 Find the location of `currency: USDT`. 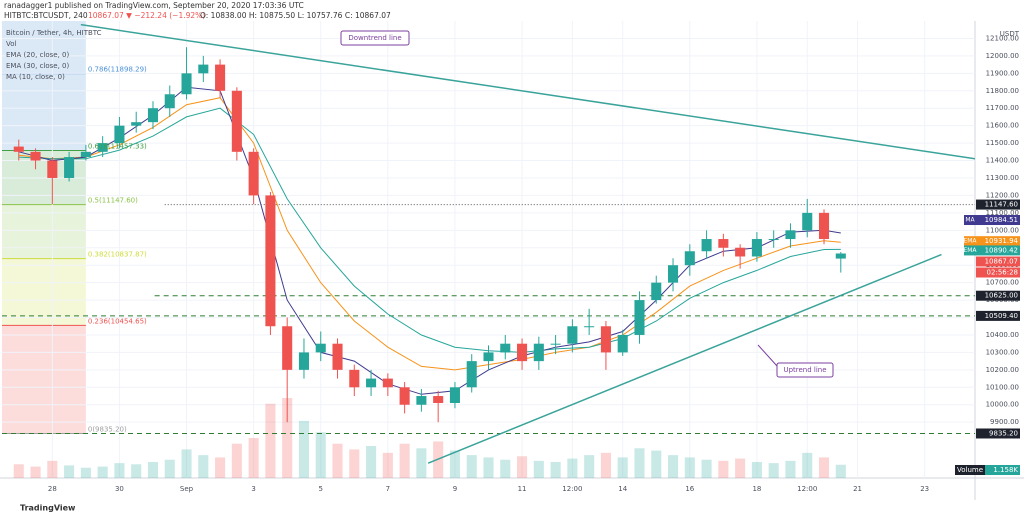

currency: USDT is located at coordinates (1010, 34).